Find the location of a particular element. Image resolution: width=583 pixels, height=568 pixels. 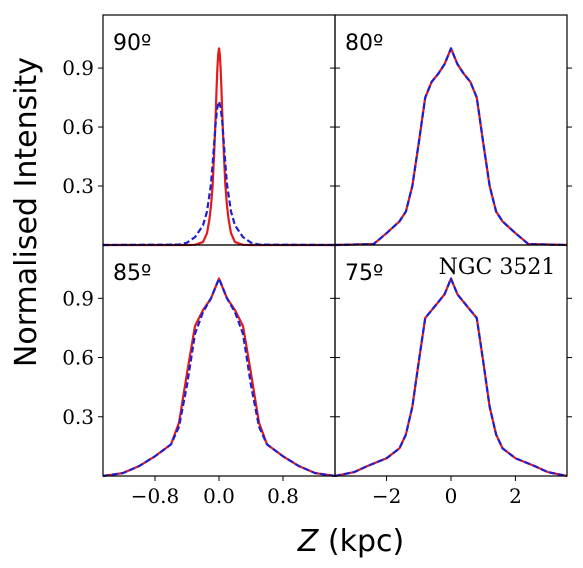

x-tick-label: −0.8 is located at coordinates (155, 496).